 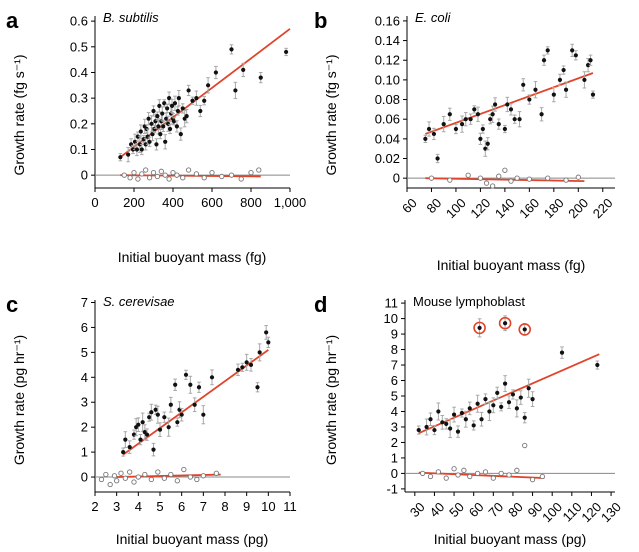 What do you see at coordinates (139, 301) in the screenshot?
I see `panel-title: S. cerevisae` at bounding box center [139, 301].